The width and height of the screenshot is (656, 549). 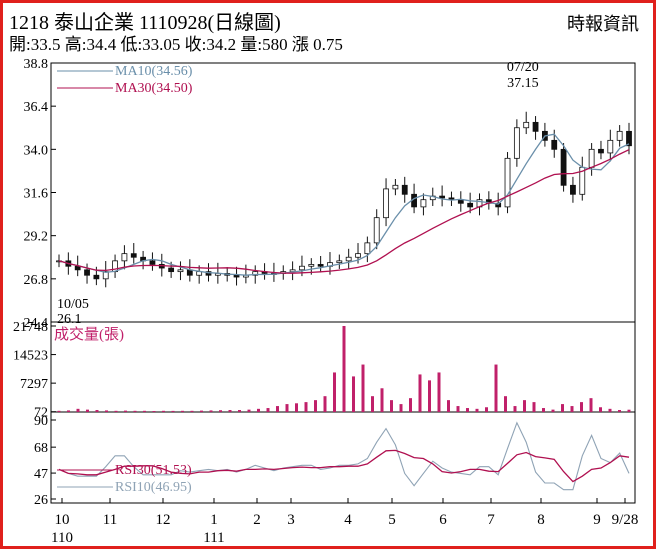 What do you see at coordinates (89, 334) in the screenshot?
I see `volume-title: 成交量(張)` at bounding box center [89, 334].